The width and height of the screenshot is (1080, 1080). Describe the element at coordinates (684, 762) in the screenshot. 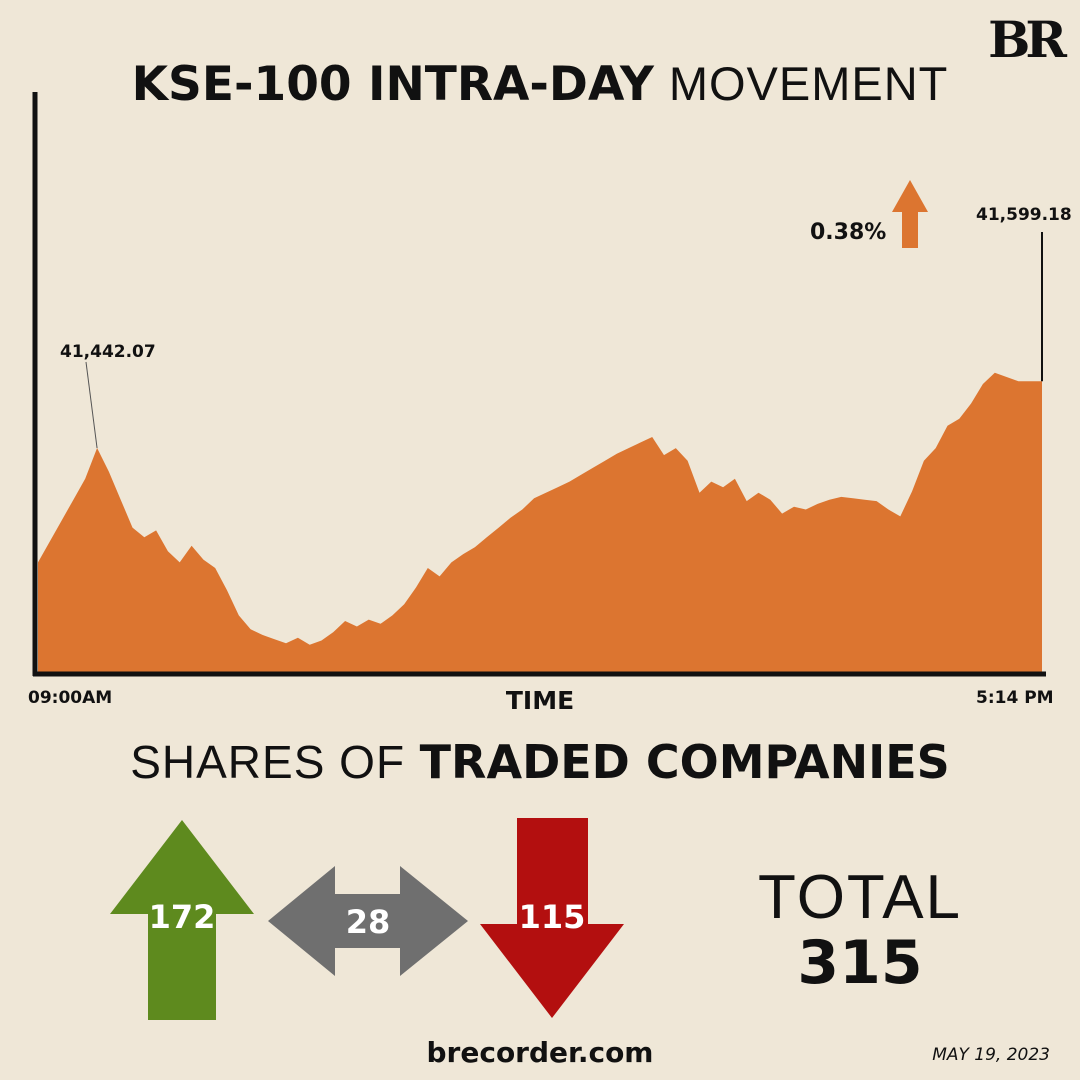

I see `shares-title-bold: TRADED COMPANIES` at that location.